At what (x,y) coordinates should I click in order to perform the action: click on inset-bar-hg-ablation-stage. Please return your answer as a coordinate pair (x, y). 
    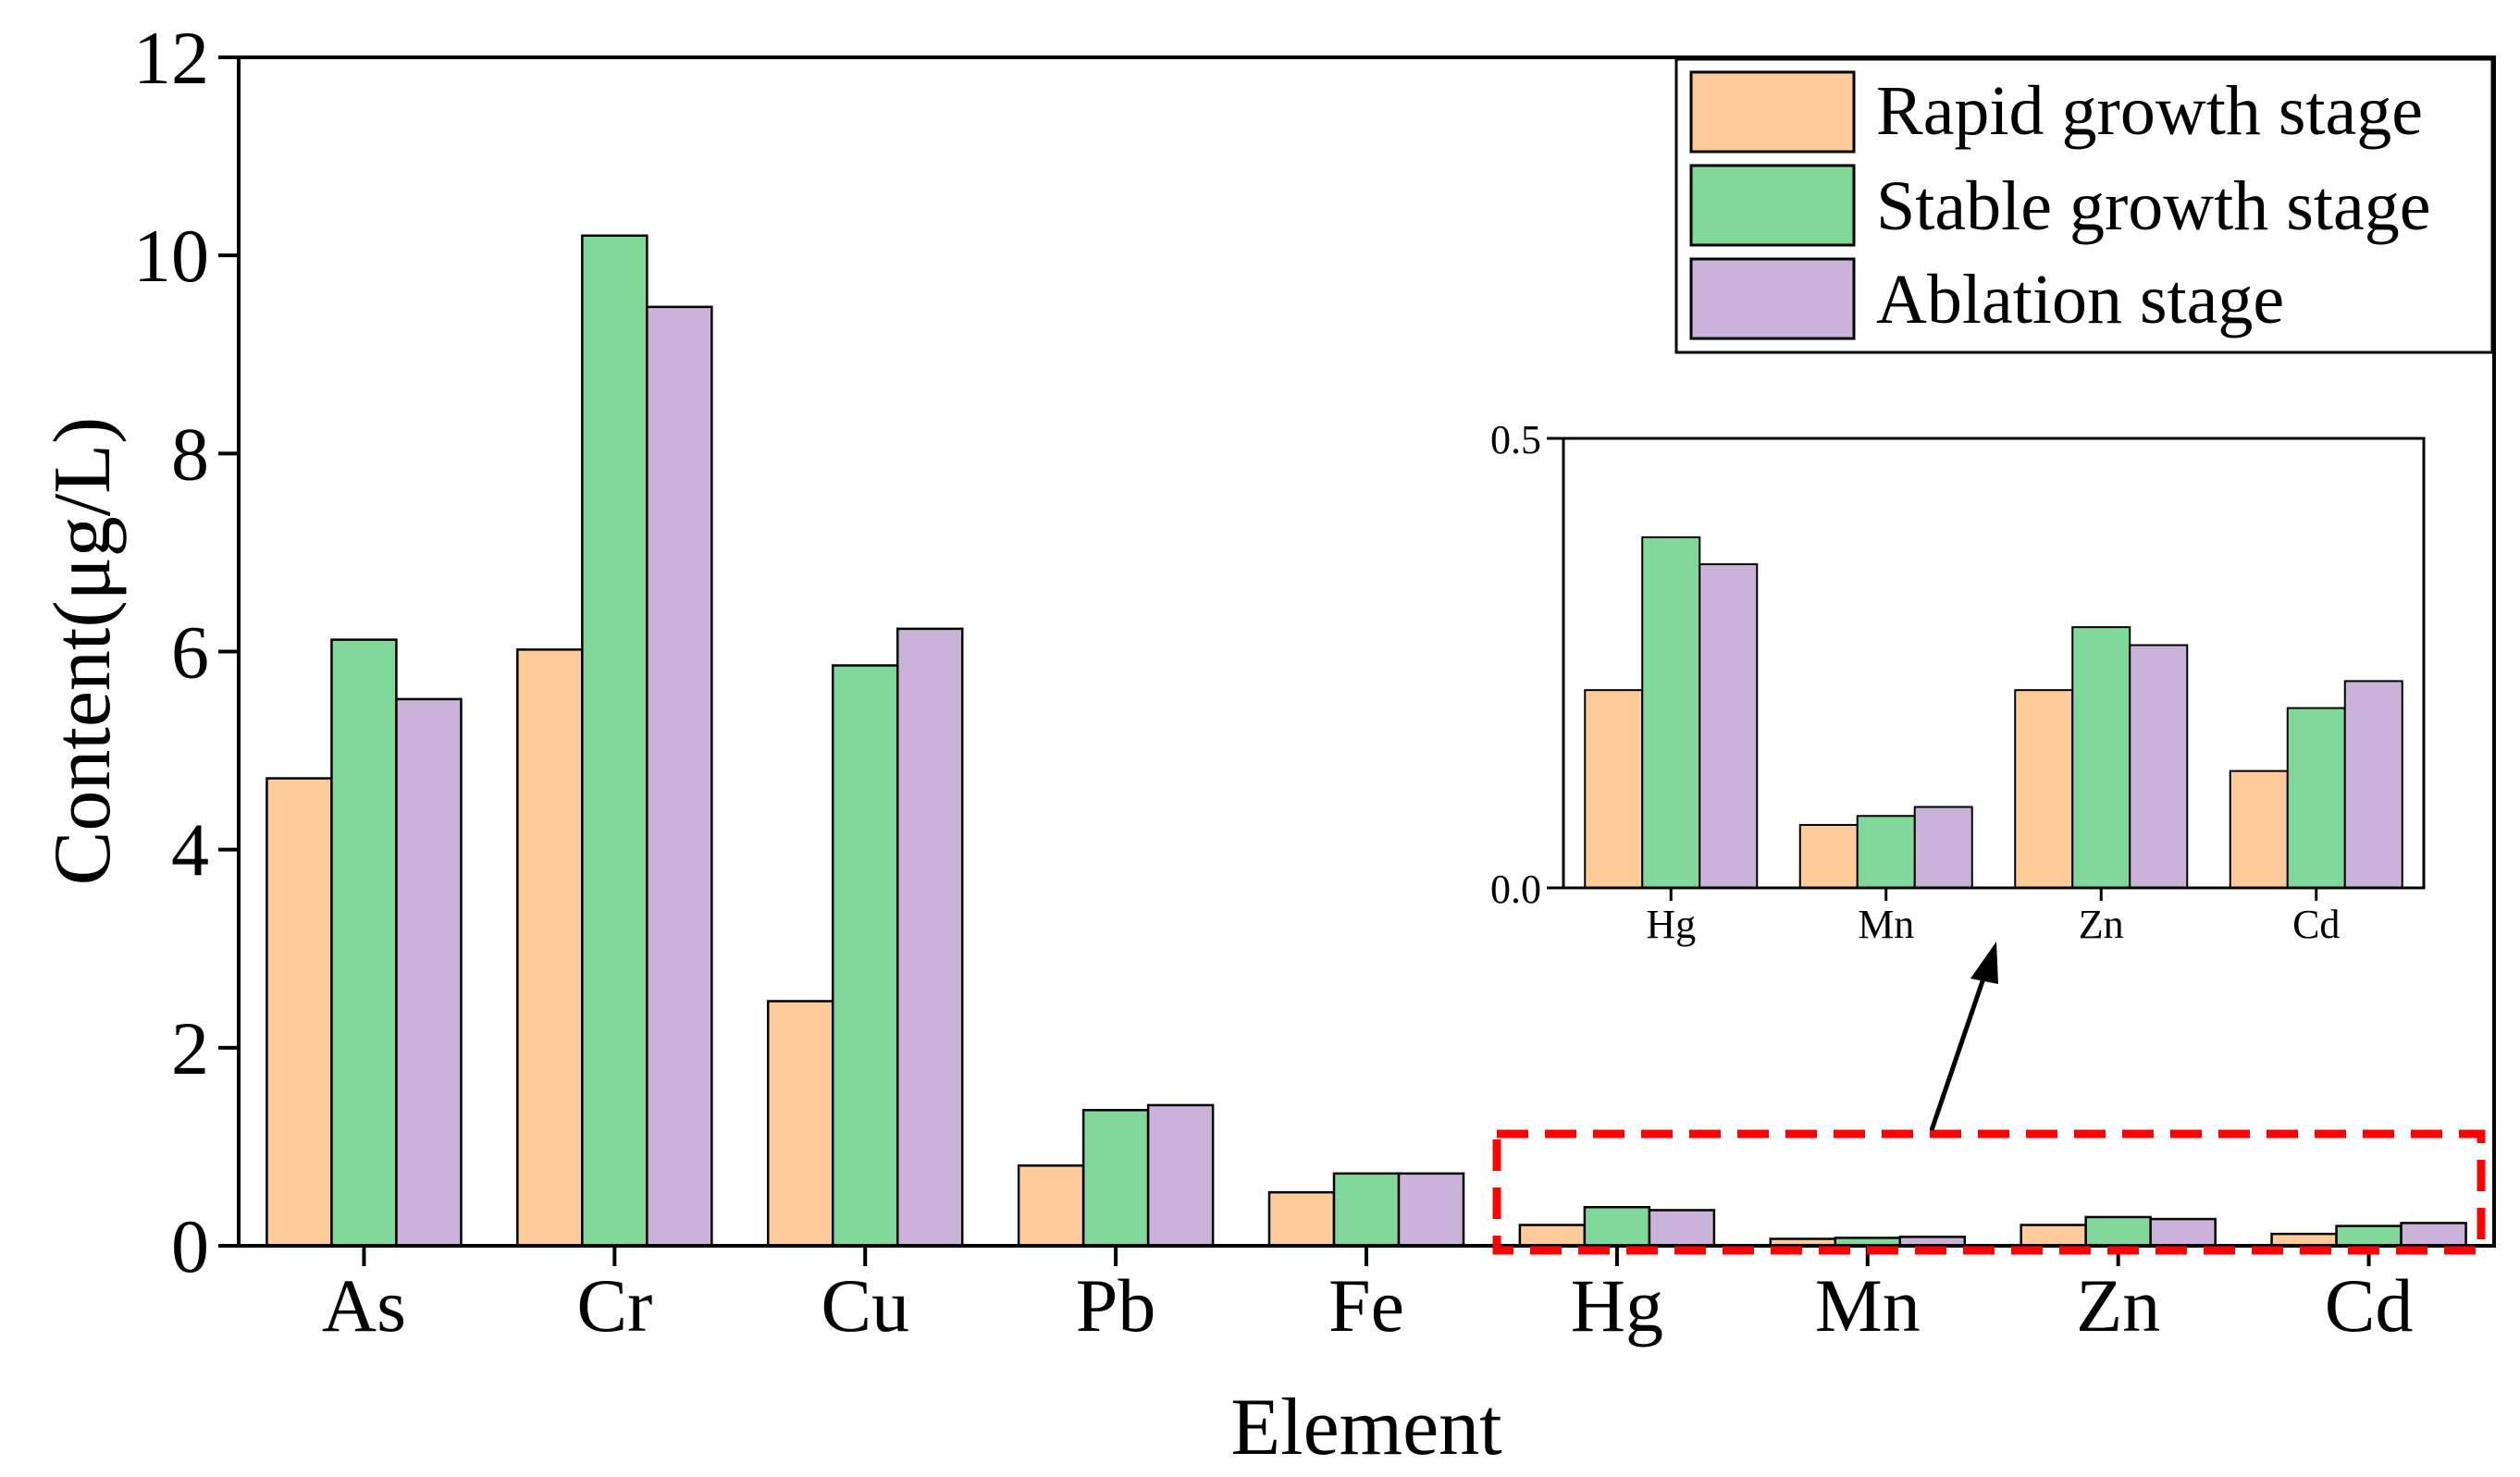
    Looking at the image, I should click on (1729, 726).